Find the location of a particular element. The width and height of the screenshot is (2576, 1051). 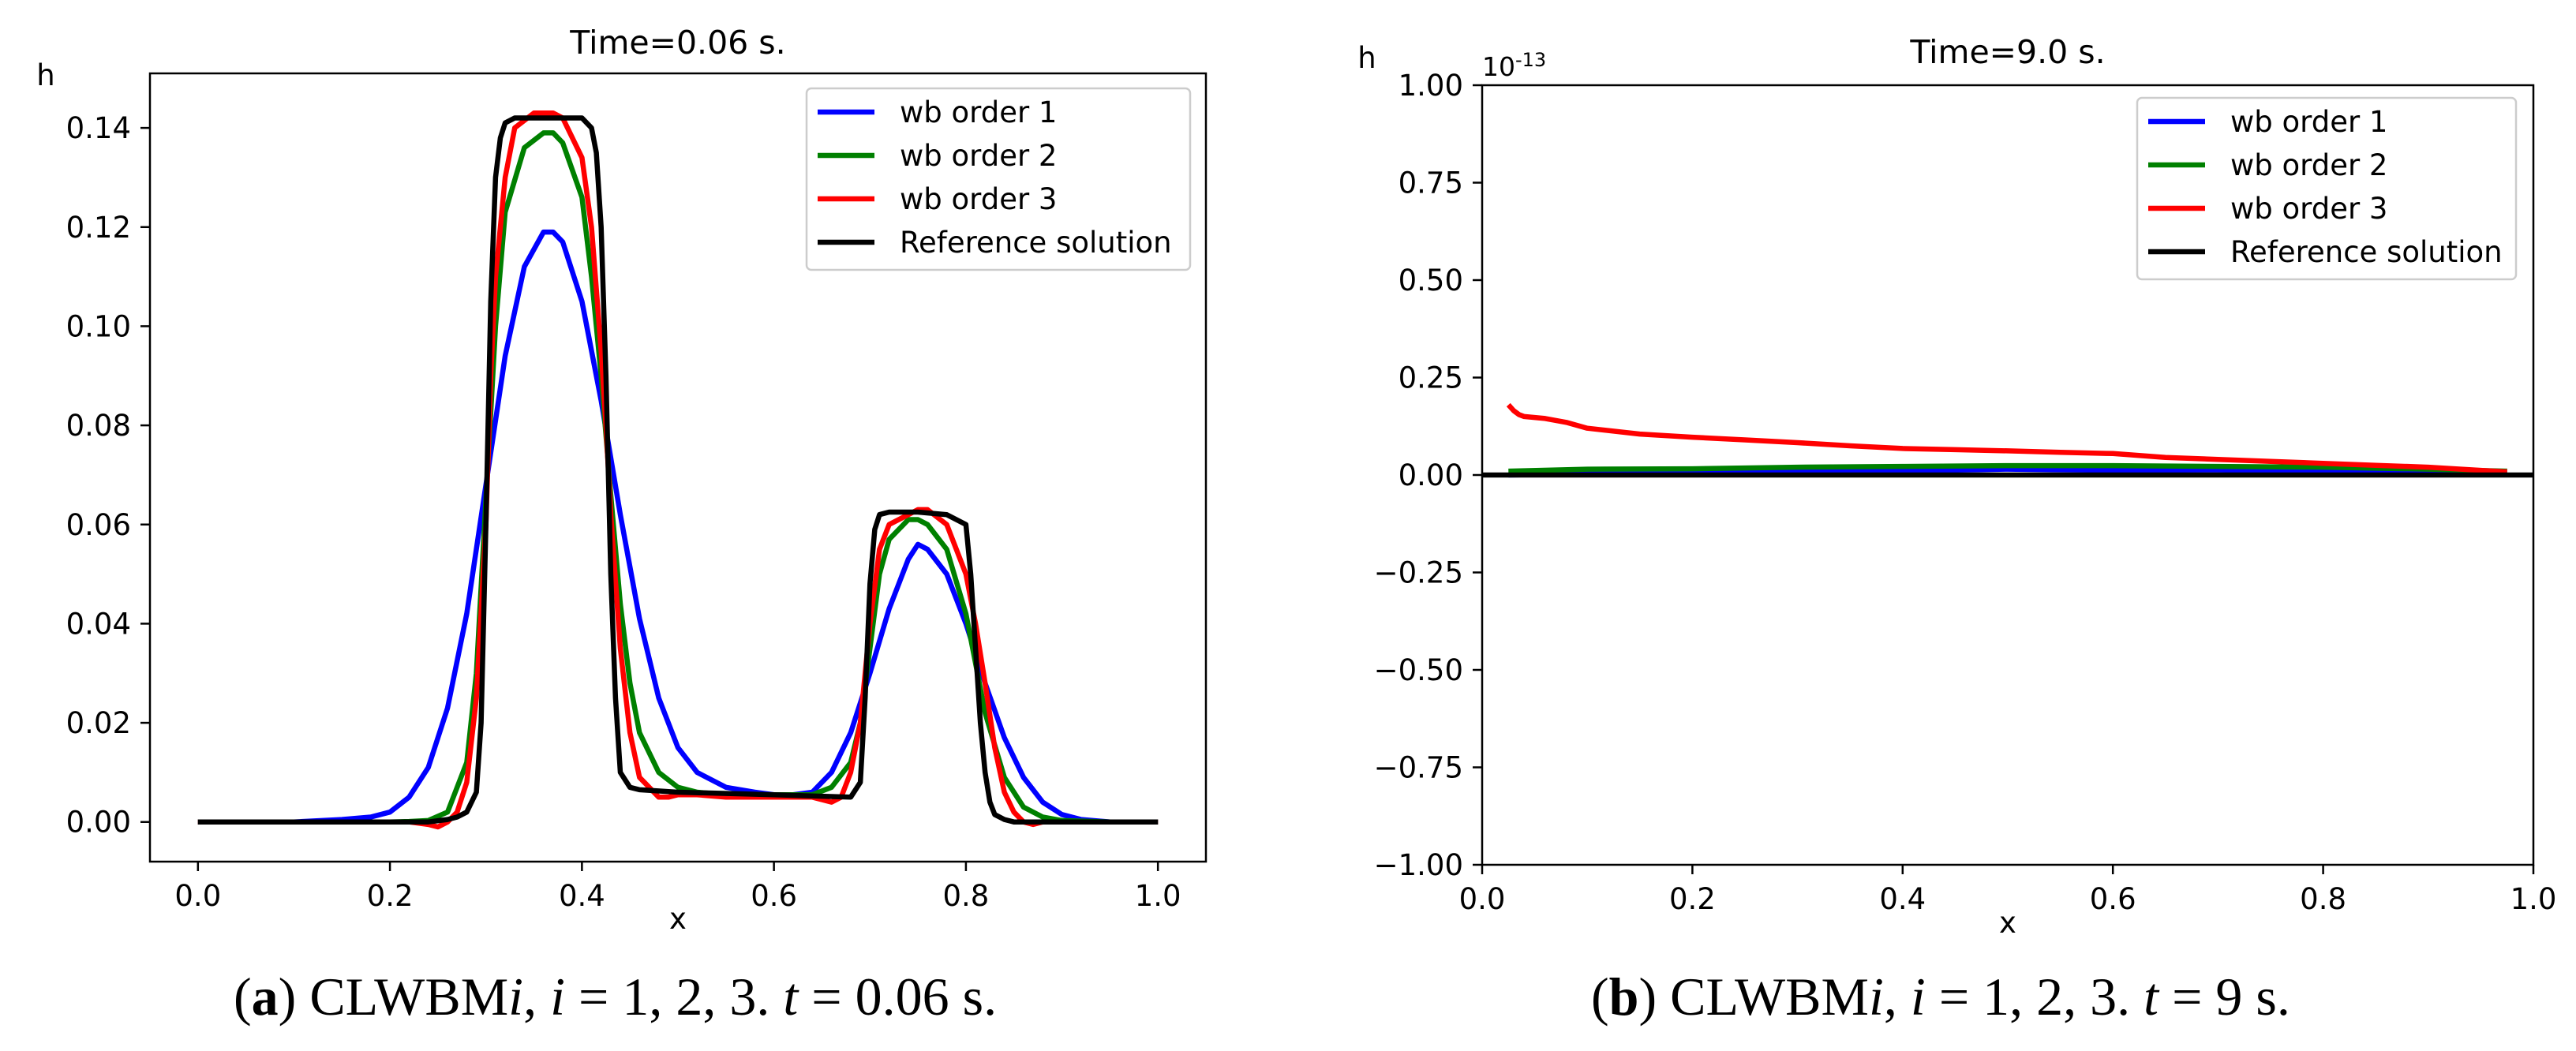

y-tick-label: 1.00 is located at coordinates (1430, 86).